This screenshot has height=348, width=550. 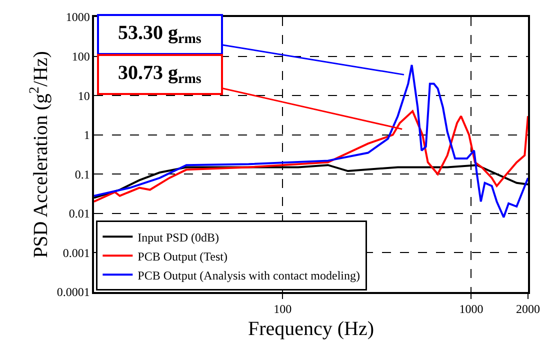 I want to click on annotation: 30.73 g$_{rms}$, so click(x=160, y=75).